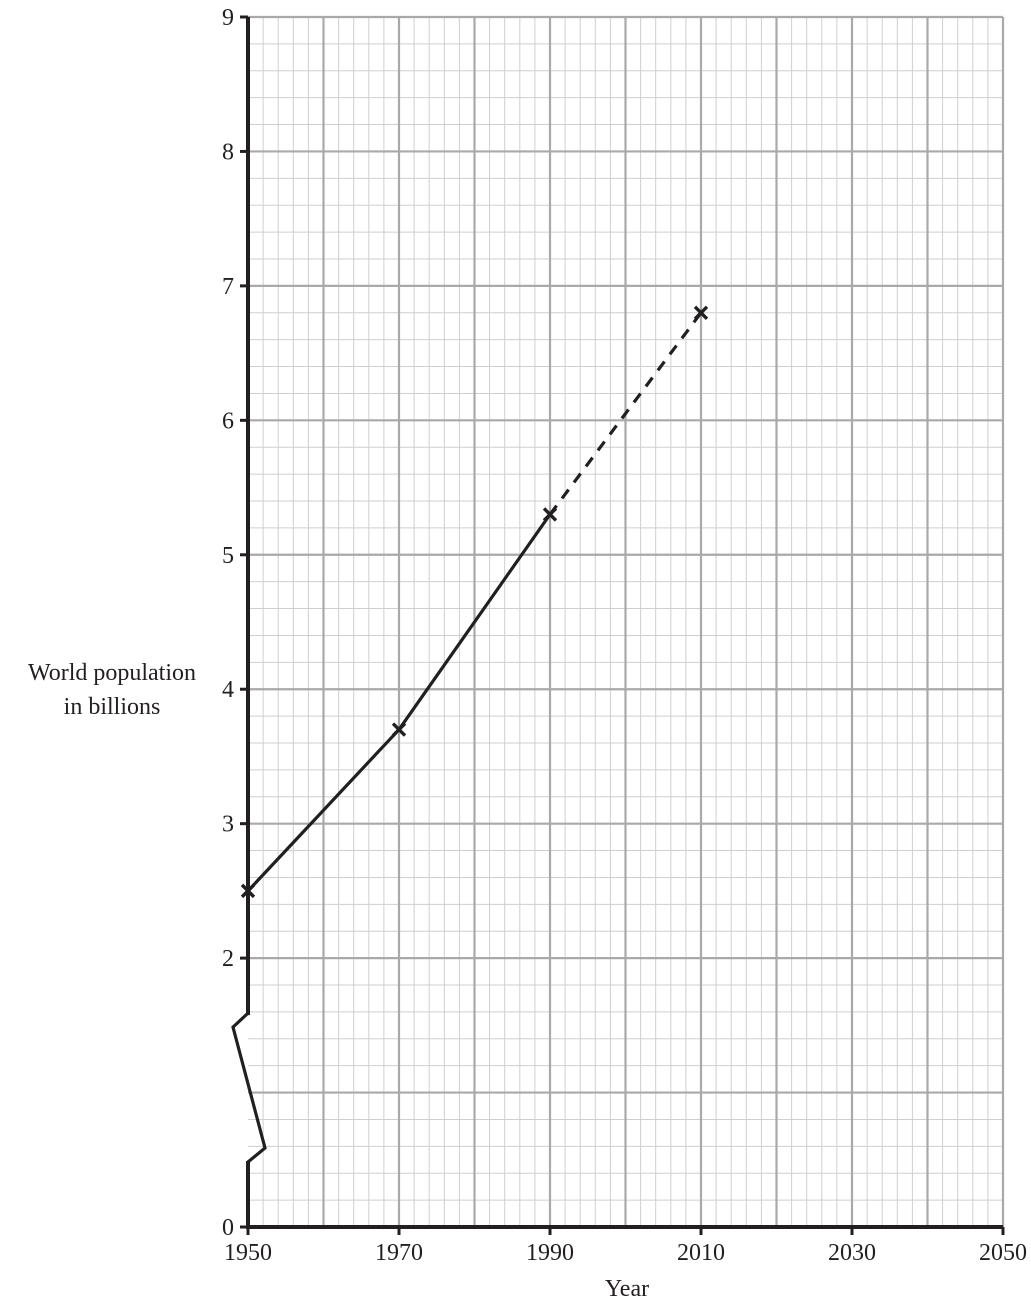 The height and width of the screenshot is (1303, 1031). I want to click on x-tick-label: 1950, so click(248, 1253).